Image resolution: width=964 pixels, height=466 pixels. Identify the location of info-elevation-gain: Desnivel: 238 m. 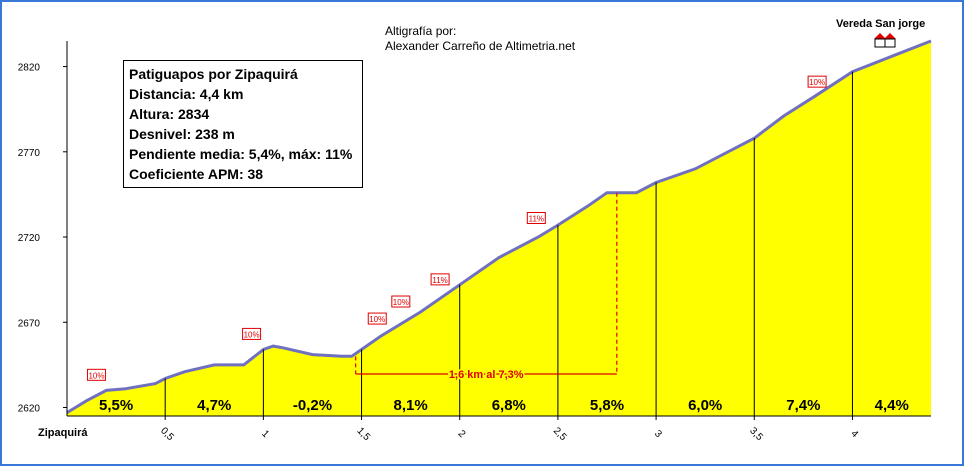
(182, 134).